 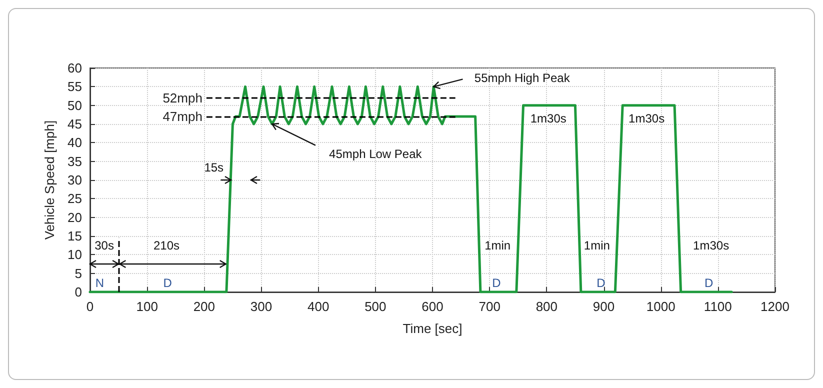 What do you see at coordinates (489, 306) in the screenshot?
I see `x-tick-label: 700` at bounding box center [489, 306].